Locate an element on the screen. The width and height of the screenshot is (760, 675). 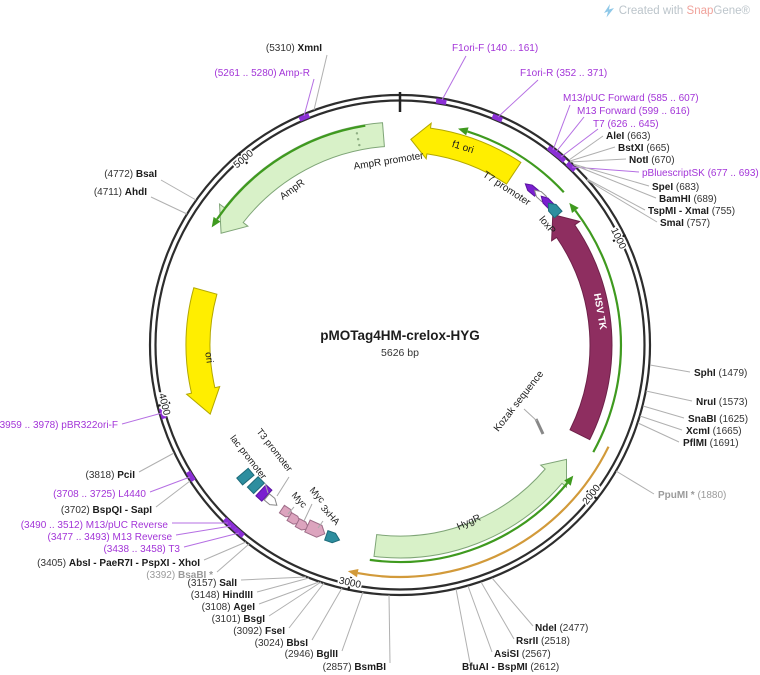
myc-tag-arrow-2-shape is located at coordinates (294, 518).